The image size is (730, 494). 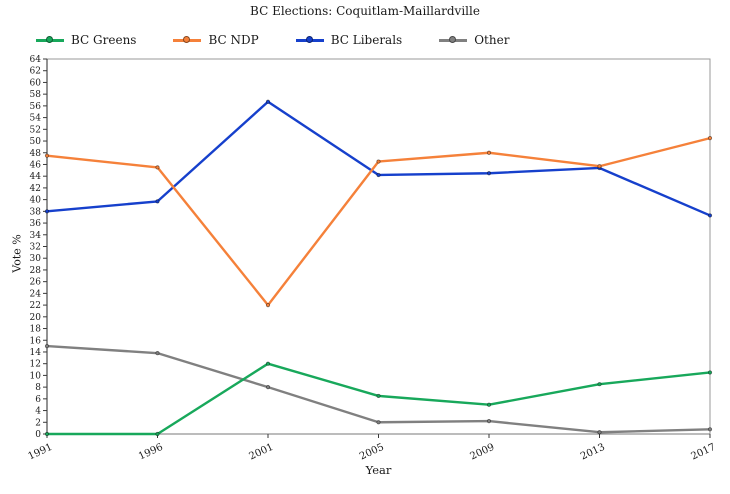 I want to click on legend-item-bc-ndp: BC NDP, so click(x=216, y=40).